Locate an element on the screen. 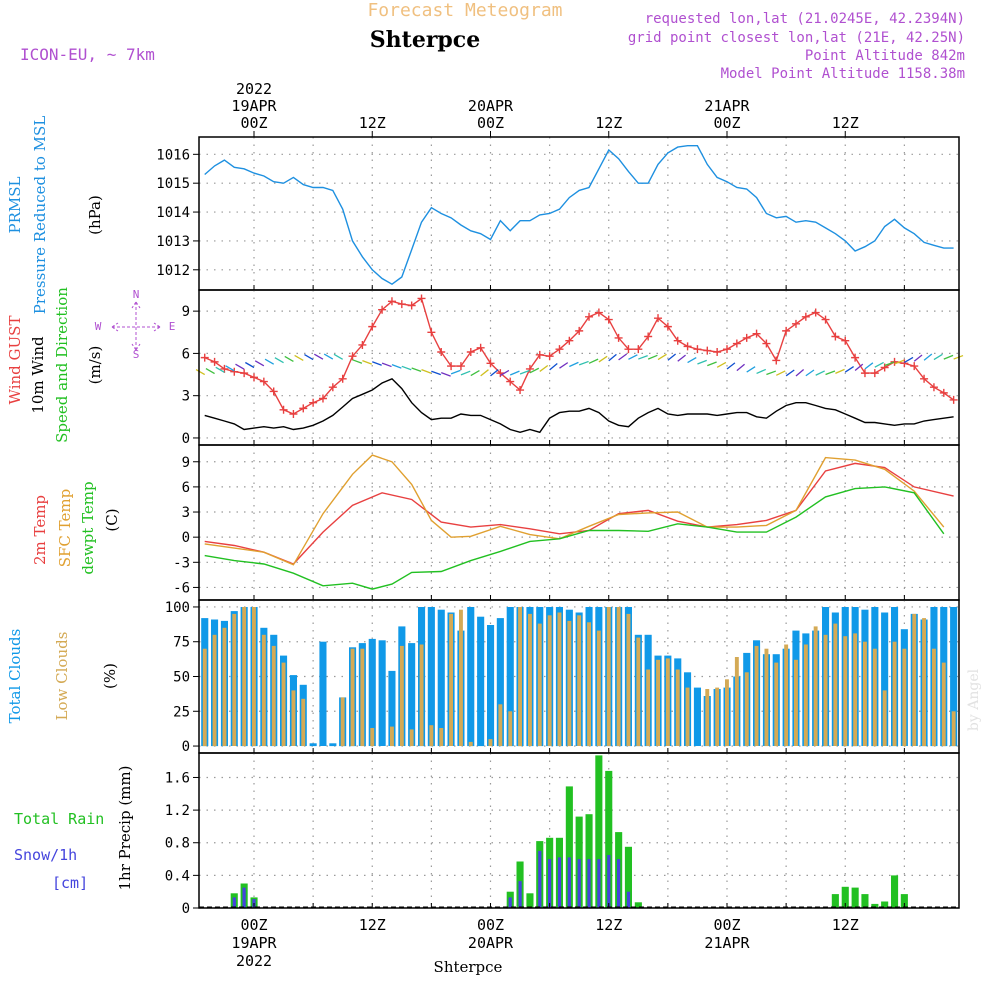 The image size is (1000, 1000). wind-line is located at coordinates (579, 405).